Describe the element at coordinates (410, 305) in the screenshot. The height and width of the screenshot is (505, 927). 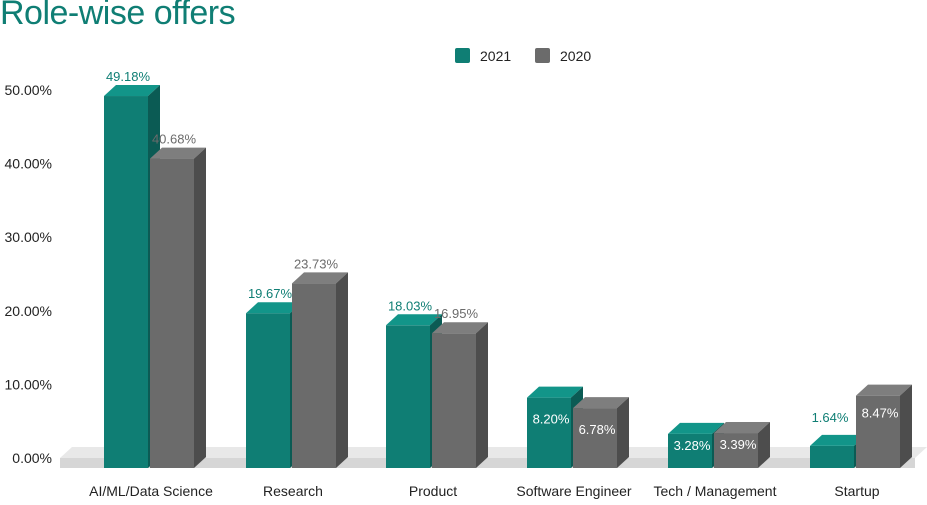
I see `data-label-2021: 18.03%` at that location.